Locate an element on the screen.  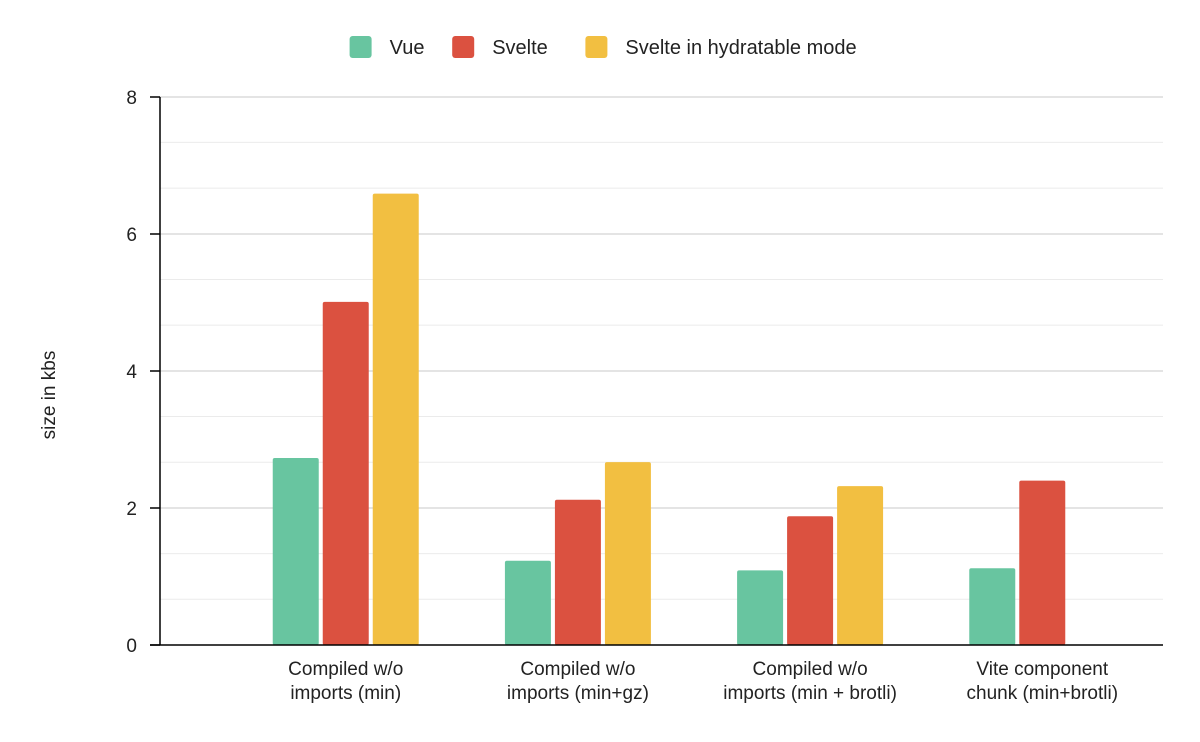
y-axis-title: size in kbs is located at coordinates (49, 395).